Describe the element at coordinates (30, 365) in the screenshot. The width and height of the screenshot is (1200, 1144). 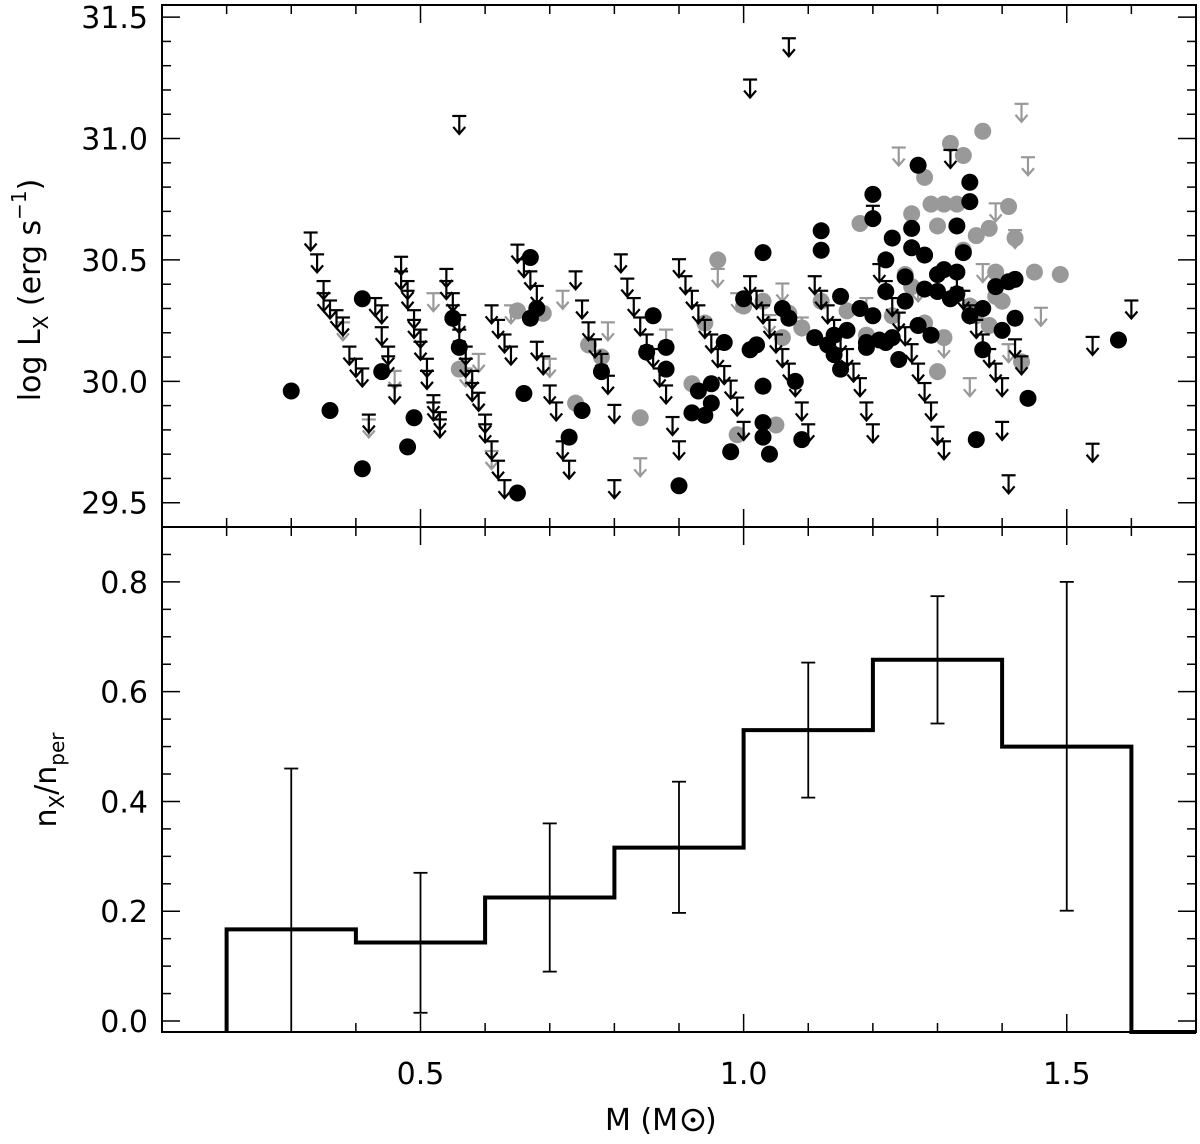
I see `top-ylabel-pre: log L` at that location.